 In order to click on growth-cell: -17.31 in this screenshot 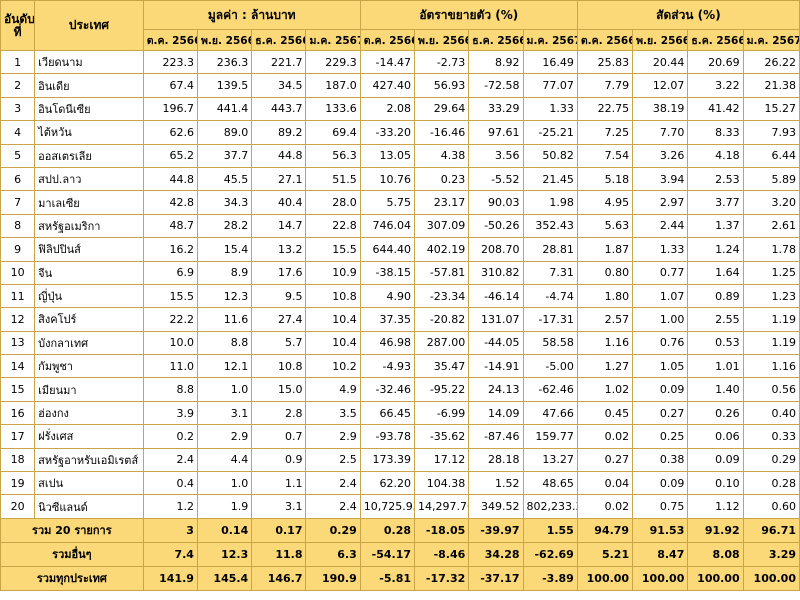, I will do `click(550, 319)`.